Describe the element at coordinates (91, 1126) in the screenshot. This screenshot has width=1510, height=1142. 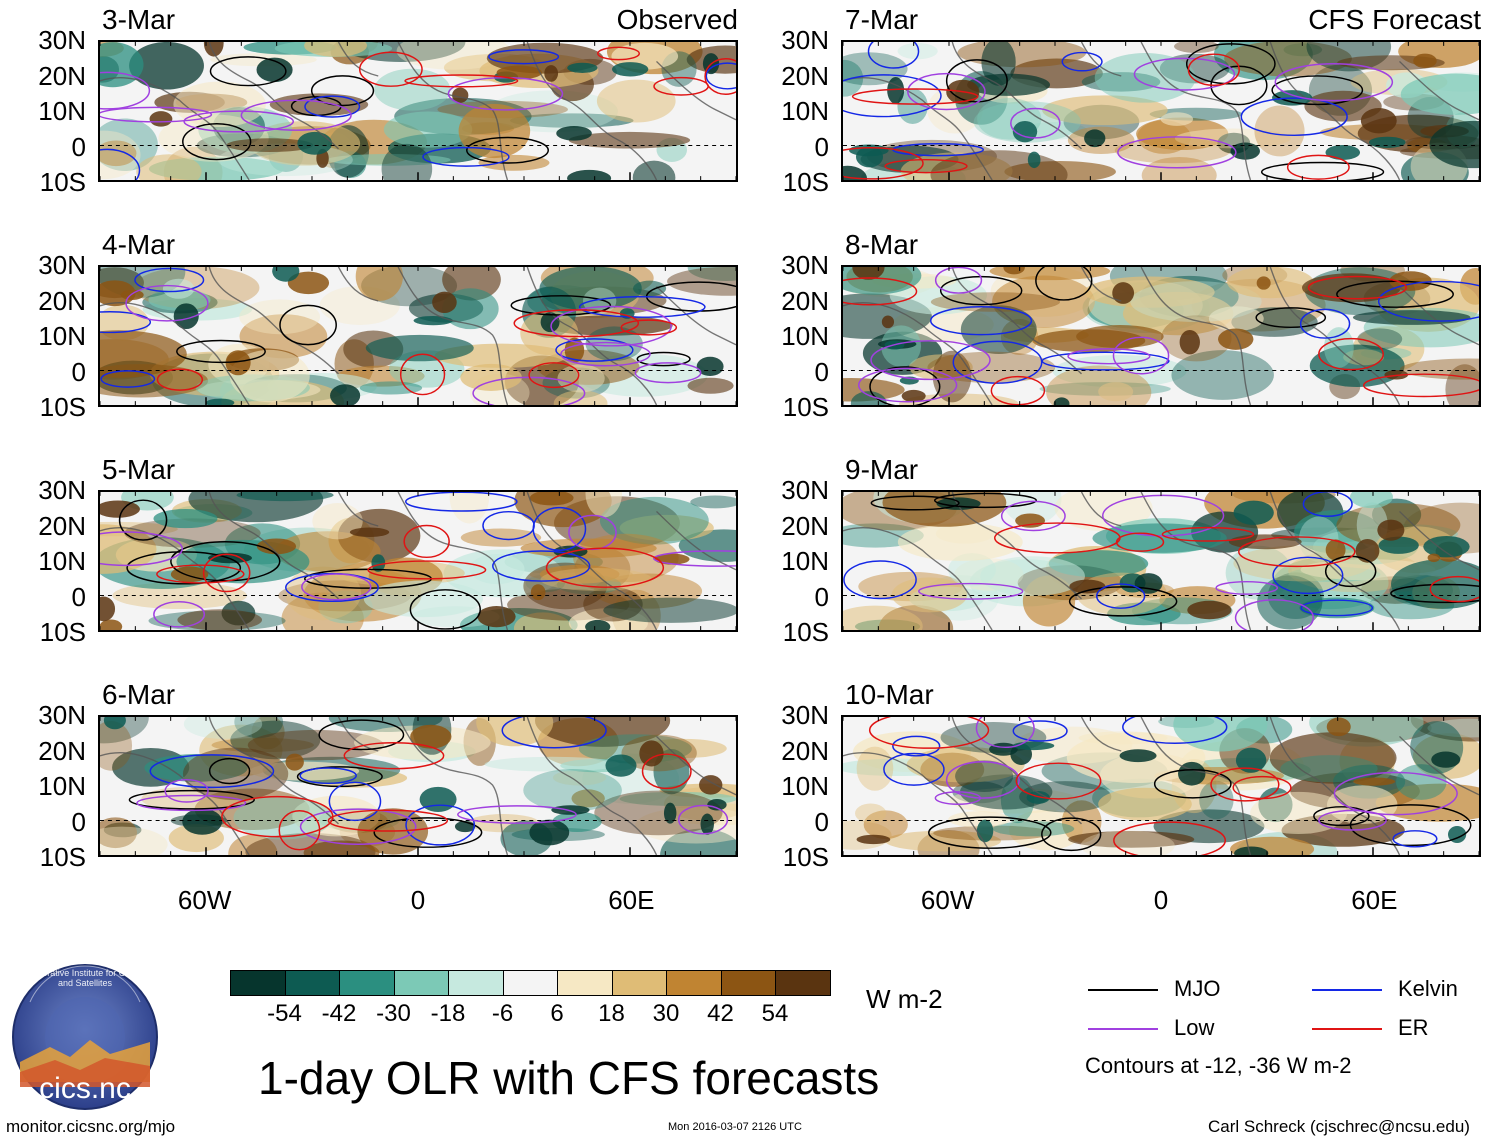
I see `footer-url: monitor.cicsnc.org/mjo` at that location.